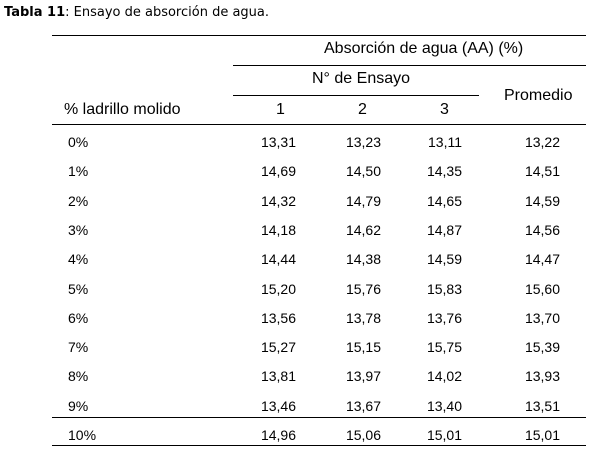  I want to click on bottom-rule, so click(319, 445).